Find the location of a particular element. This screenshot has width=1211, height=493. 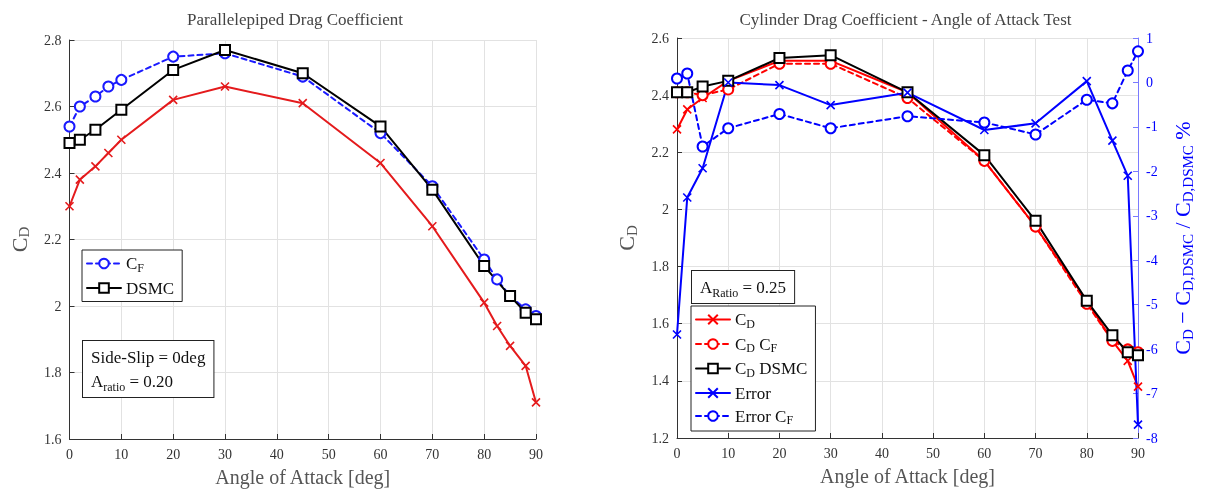

y2-tick-label: -6 is located at coordinates (1152, 349).